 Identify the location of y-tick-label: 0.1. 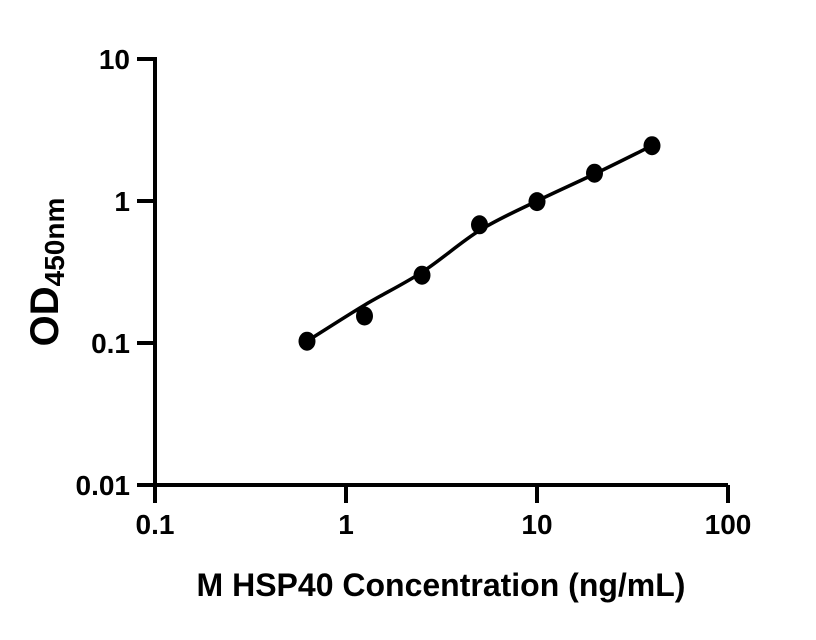
(110, 343).